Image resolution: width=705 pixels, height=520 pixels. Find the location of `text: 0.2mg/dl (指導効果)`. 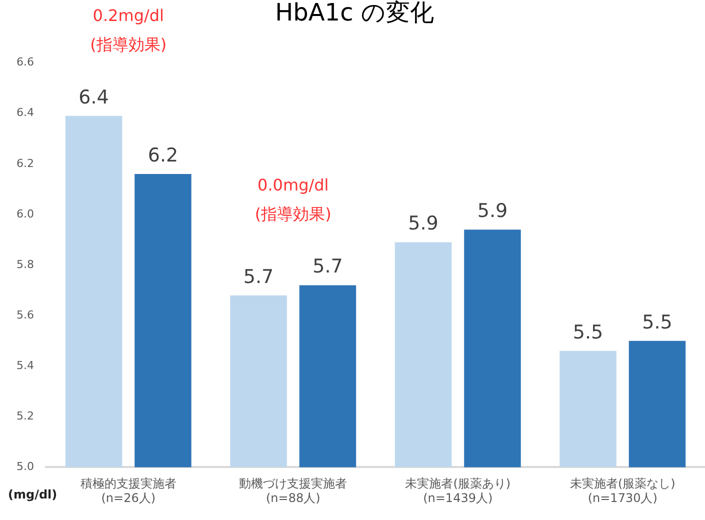

text: 0.2mg/dl (指導効果) is located at coordinates (128, 30).